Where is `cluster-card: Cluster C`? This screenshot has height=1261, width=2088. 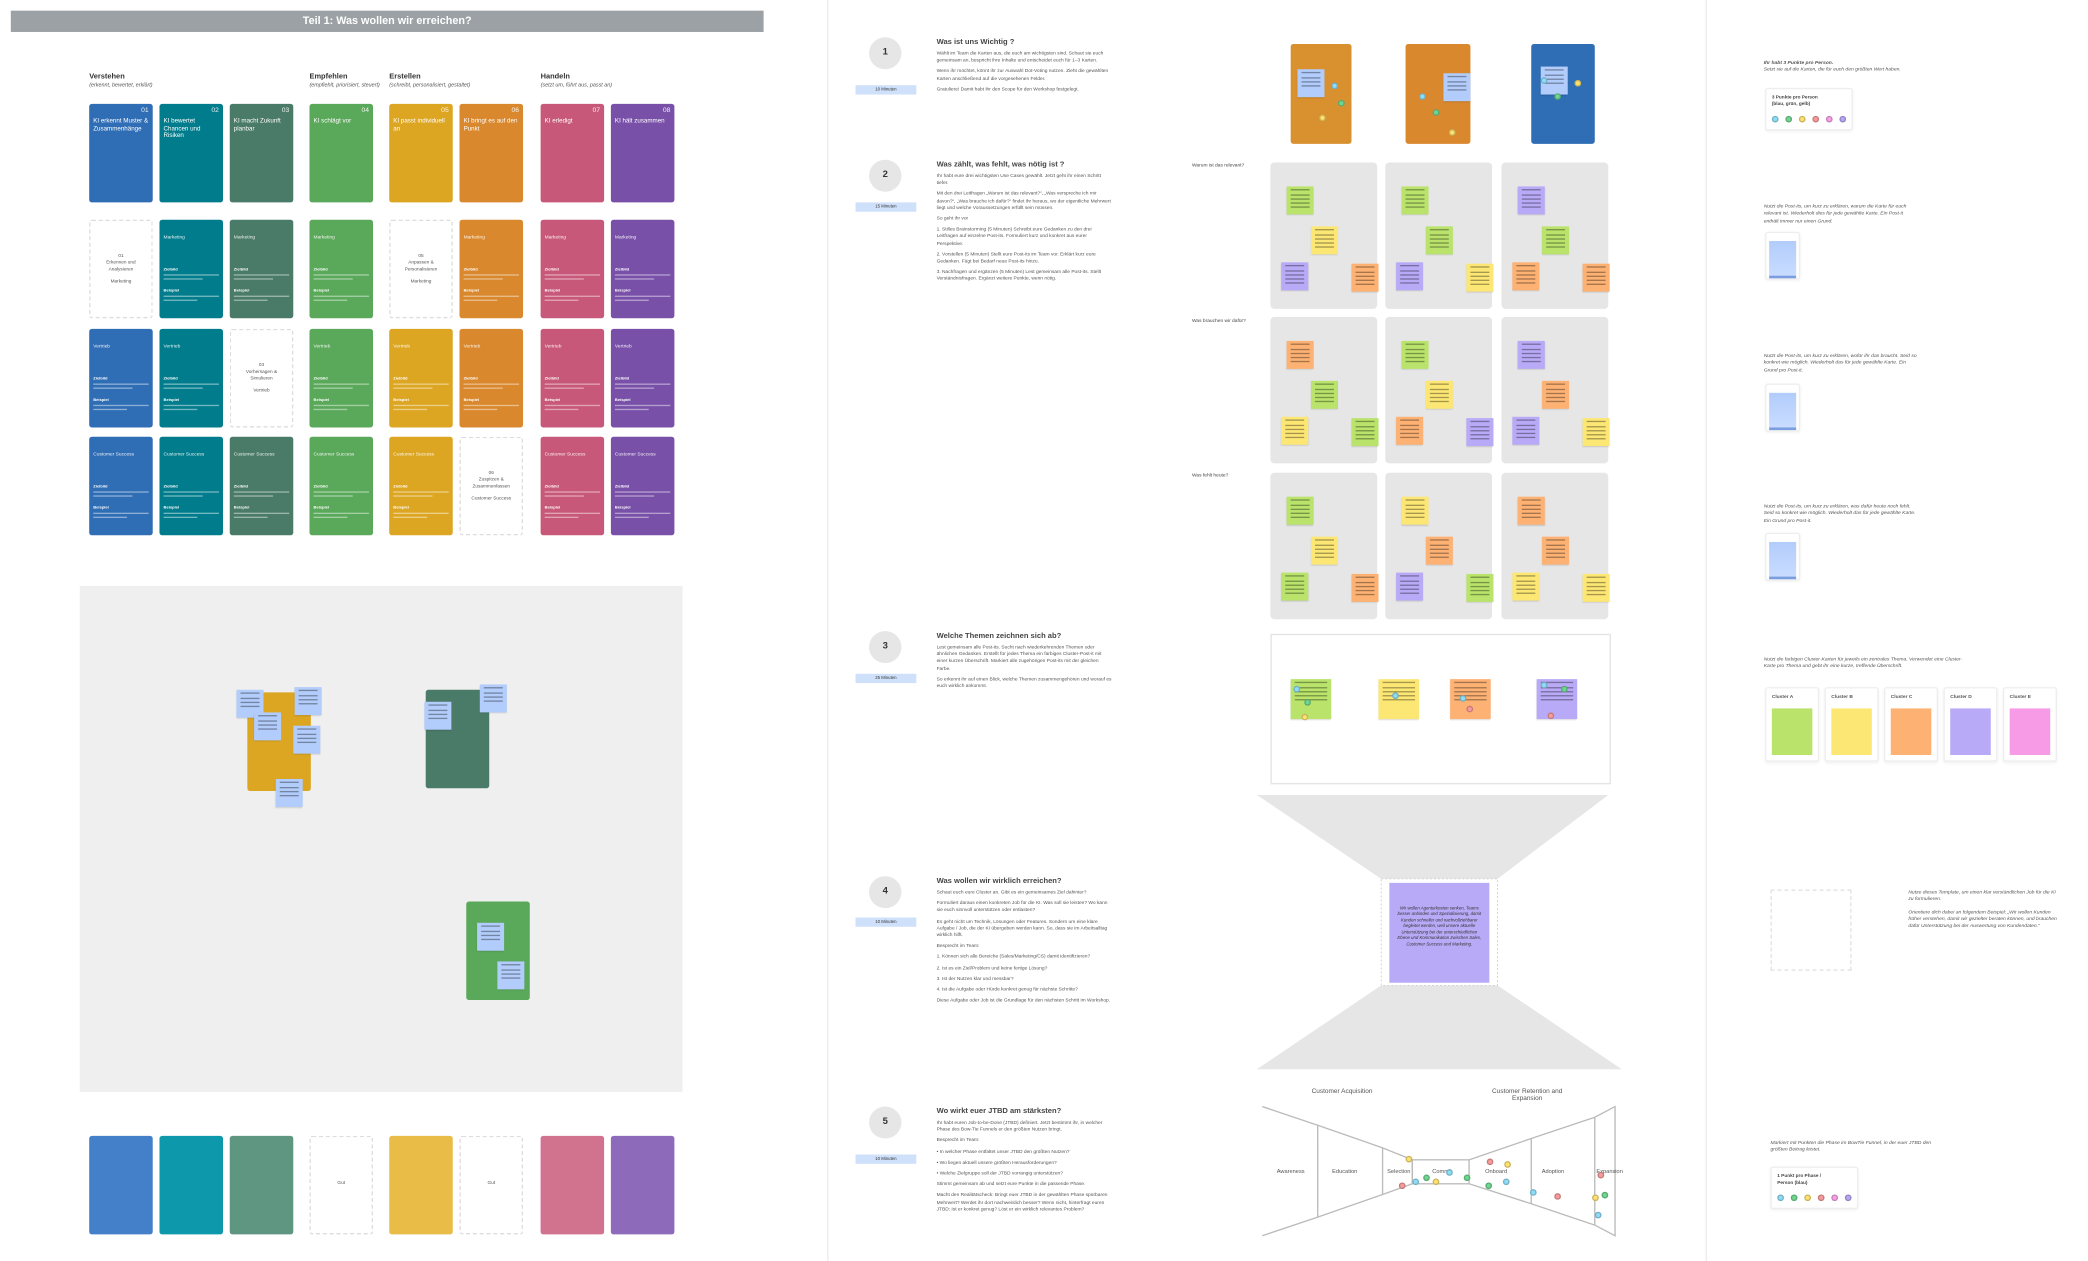 cluster-card: Cluster C is located at coordinates (1911, 724).